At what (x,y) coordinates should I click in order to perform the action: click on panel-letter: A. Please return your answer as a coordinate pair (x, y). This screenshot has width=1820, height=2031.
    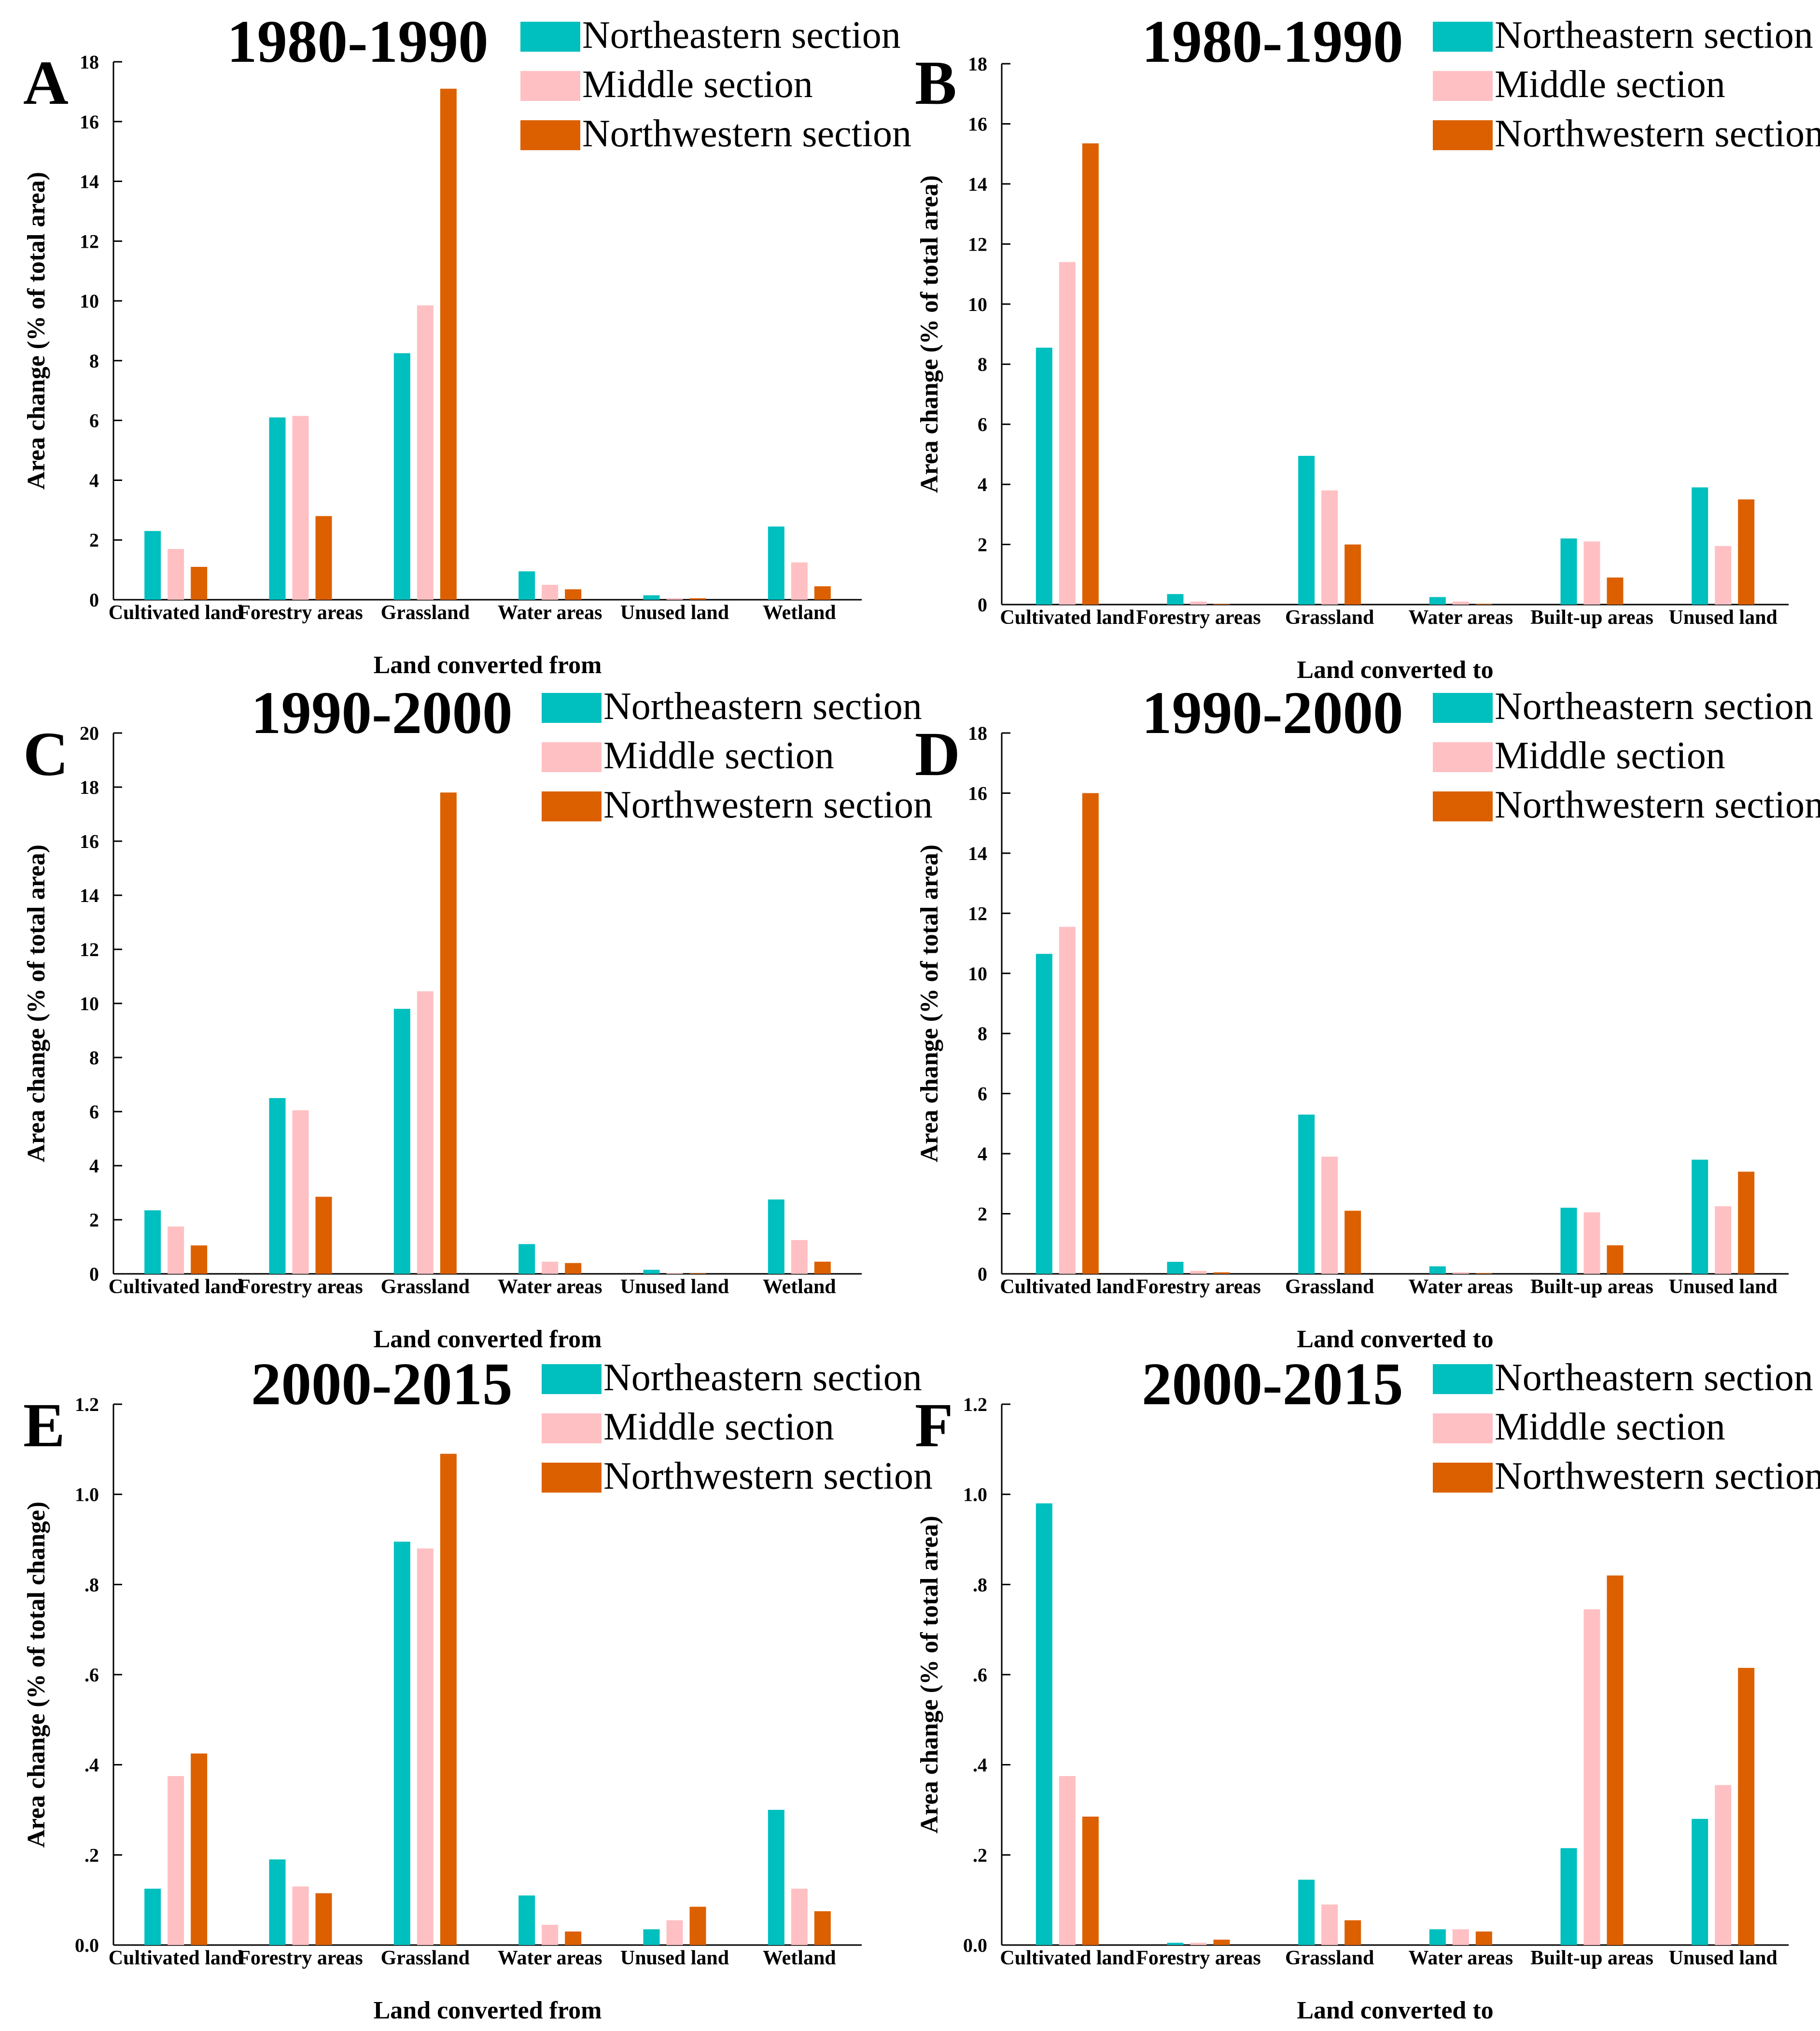
    Looking at the image, I should click on (46, 83).